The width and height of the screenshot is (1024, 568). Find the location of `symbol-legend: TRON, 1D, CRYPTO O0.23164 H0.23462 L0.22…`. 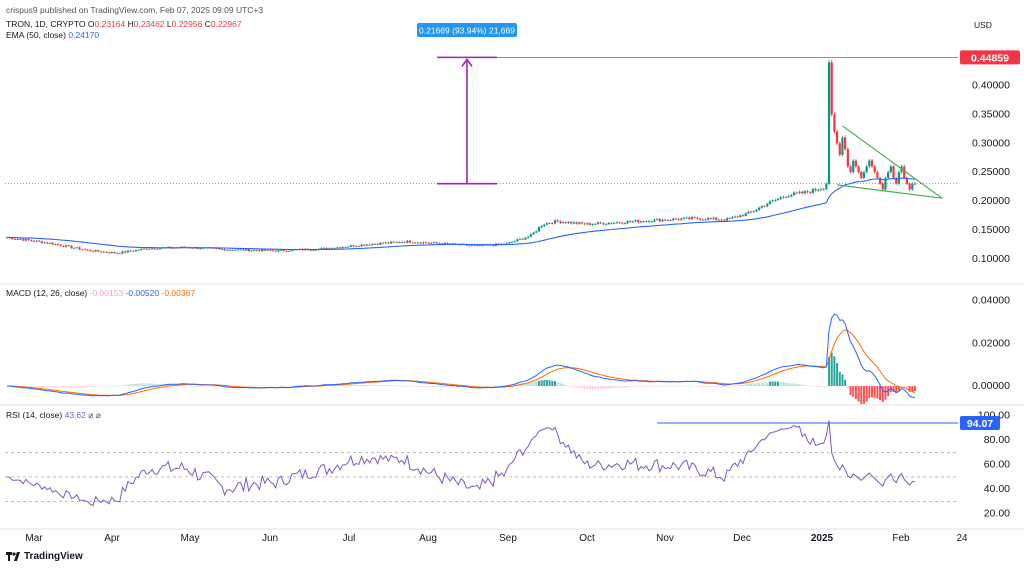

symbol-legend: TRON, 1D, CRYPTO O0.23164 H0.23462 L0.22… is located at coordinates (124, 24).